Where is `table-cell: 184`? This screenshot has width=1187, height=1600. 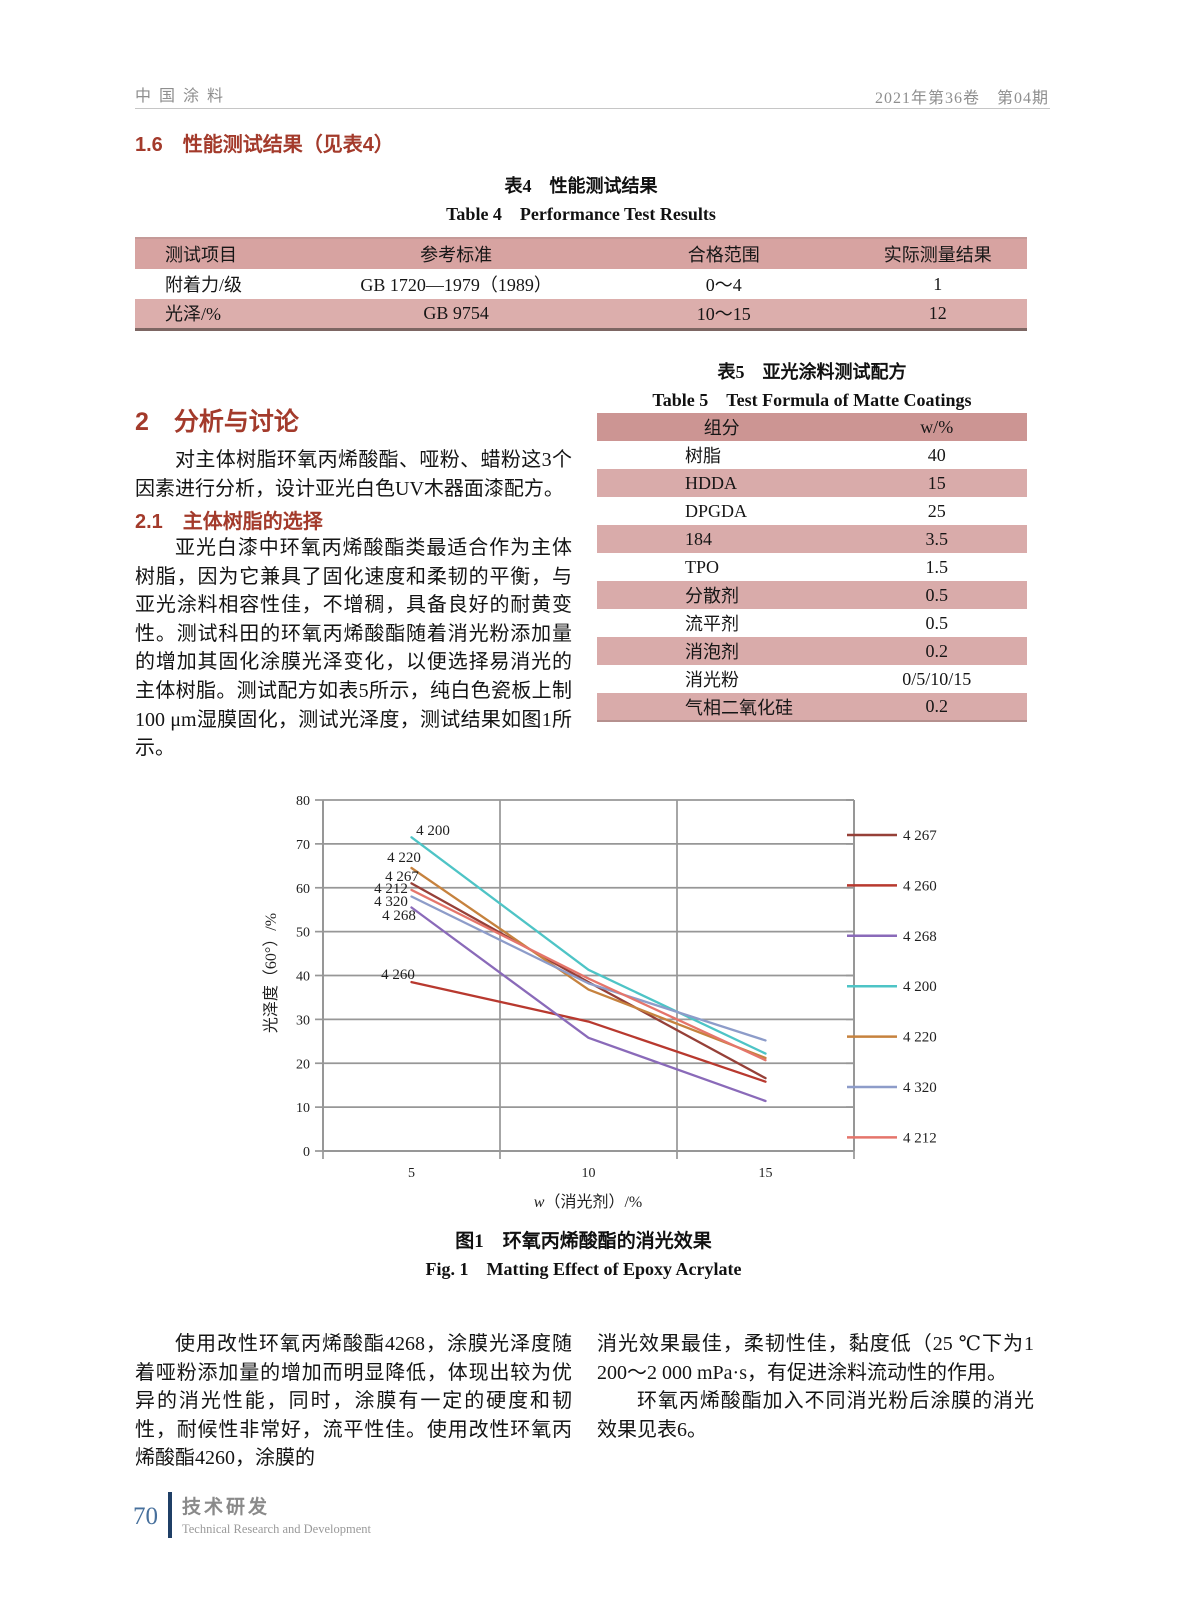 table-cell: 184 is located at coordinates (698, 538).